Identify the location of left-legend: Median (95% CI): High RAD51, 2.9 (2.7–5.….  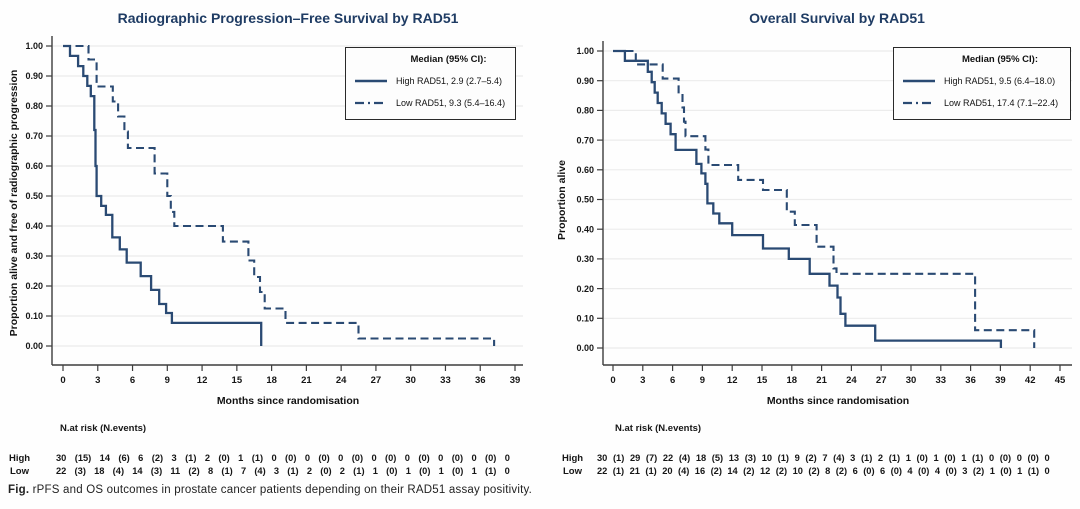
(430, 83).